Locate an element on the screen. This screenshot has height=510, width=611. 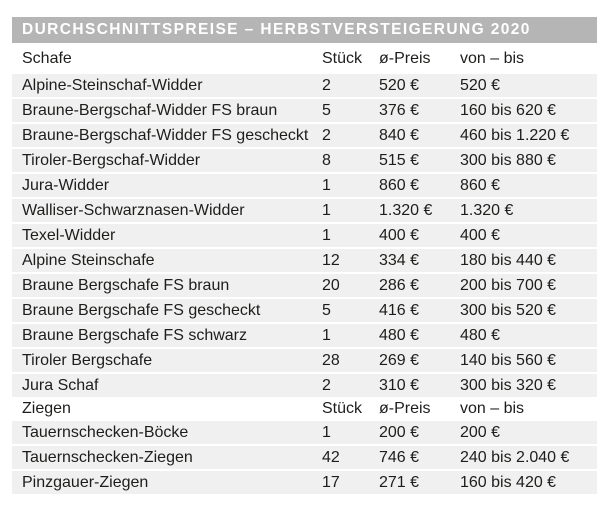
avg-price-cell: 200 € is located at coordinates (409, 432).